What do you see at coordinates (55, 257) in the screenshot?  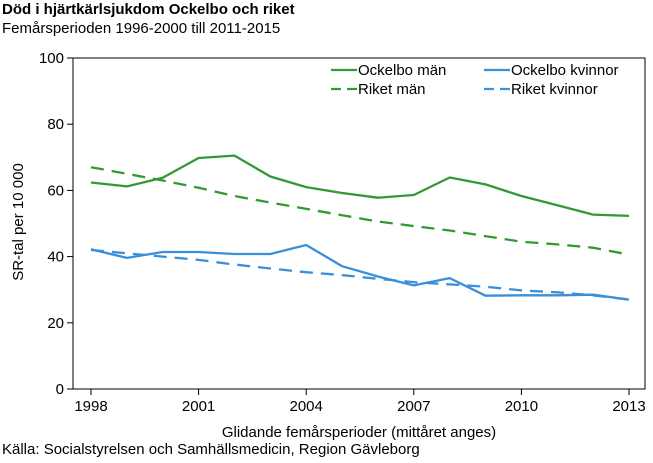 I see `y-tick-label: 40` at bounding box center [55, 257].